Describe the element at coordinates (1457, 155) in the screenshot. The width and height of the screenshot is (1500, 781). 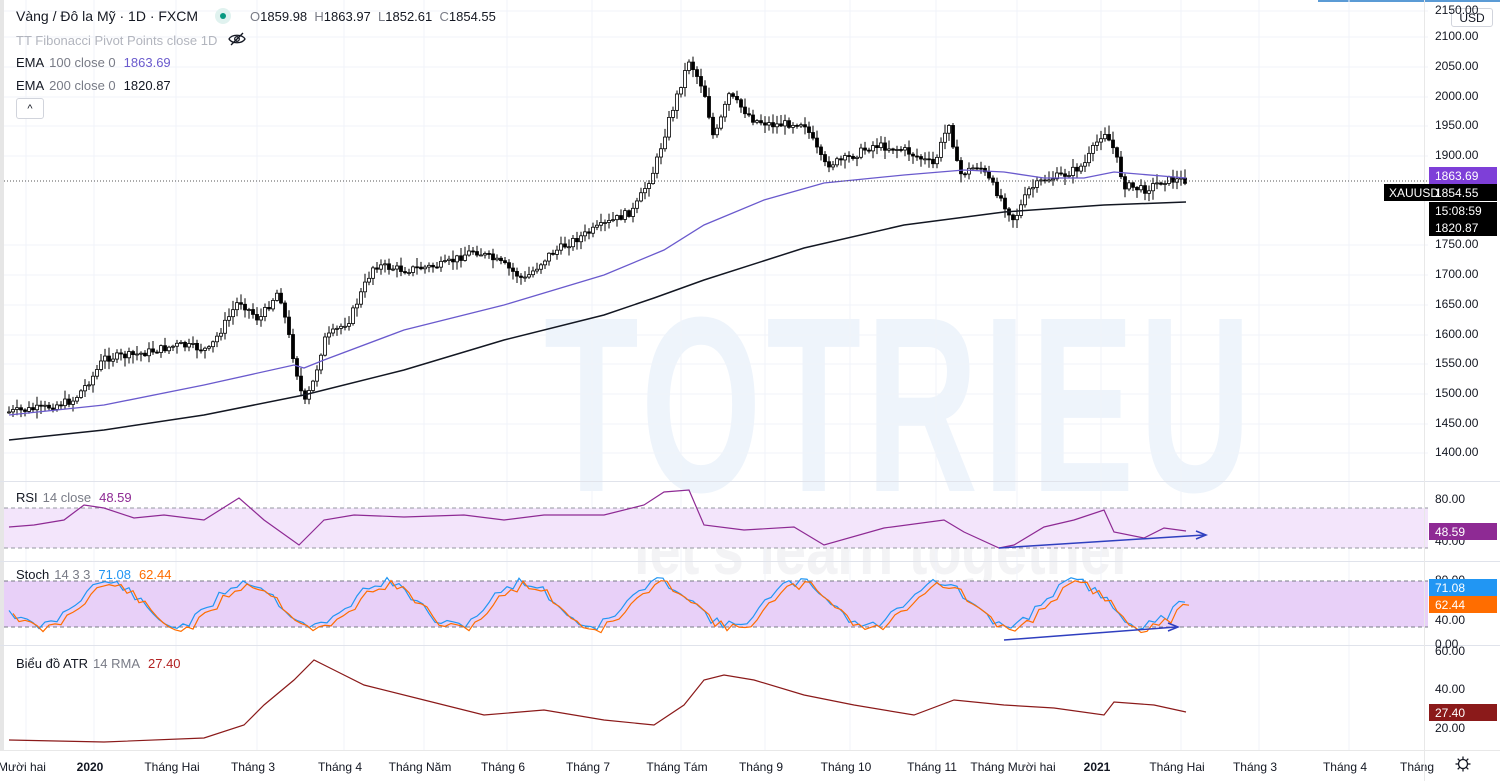
I see `price-tick: 1900.00` at that location.